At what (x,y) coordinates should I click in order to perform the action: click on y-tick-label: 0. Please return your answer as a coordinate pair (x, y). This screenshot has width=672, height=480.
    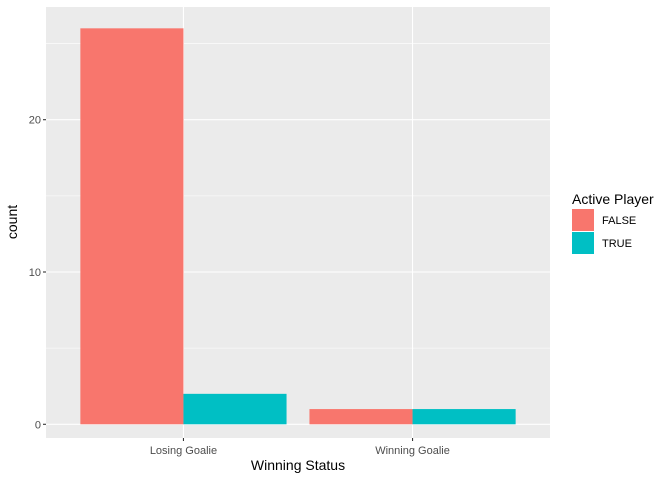
    Looking at the image, I should click on (38, 425).